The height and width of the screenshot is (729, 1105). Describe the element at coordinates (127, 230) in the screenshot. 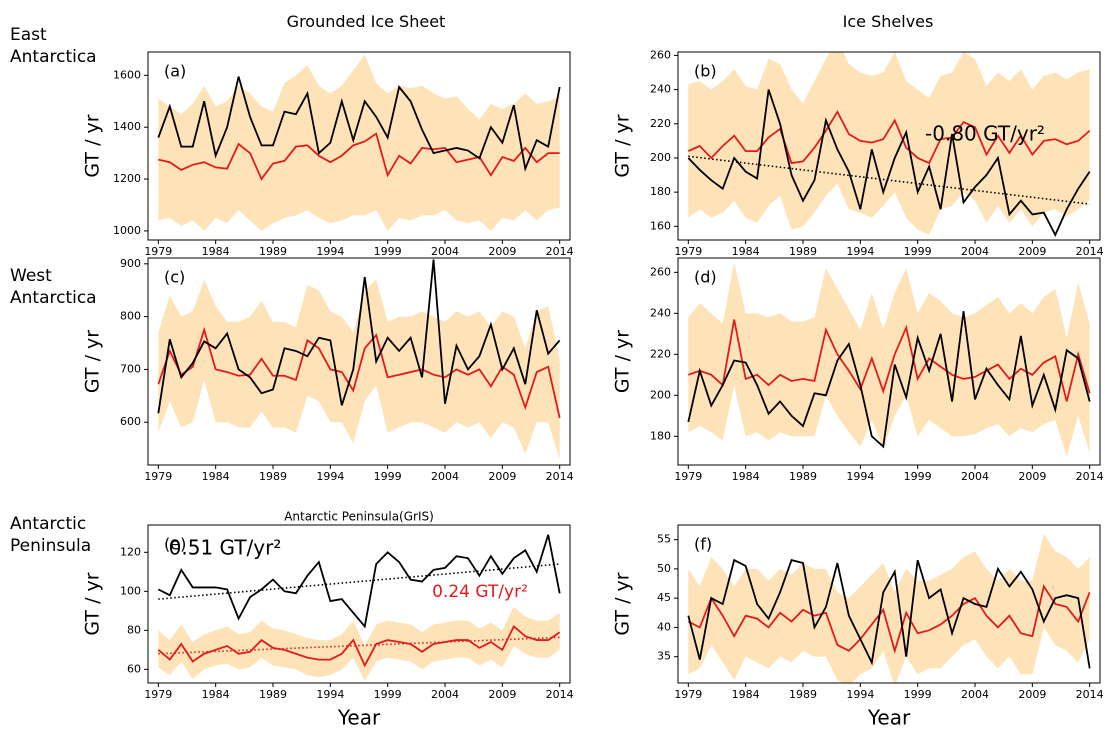

I see `y-tick-label: 1000` at that location.